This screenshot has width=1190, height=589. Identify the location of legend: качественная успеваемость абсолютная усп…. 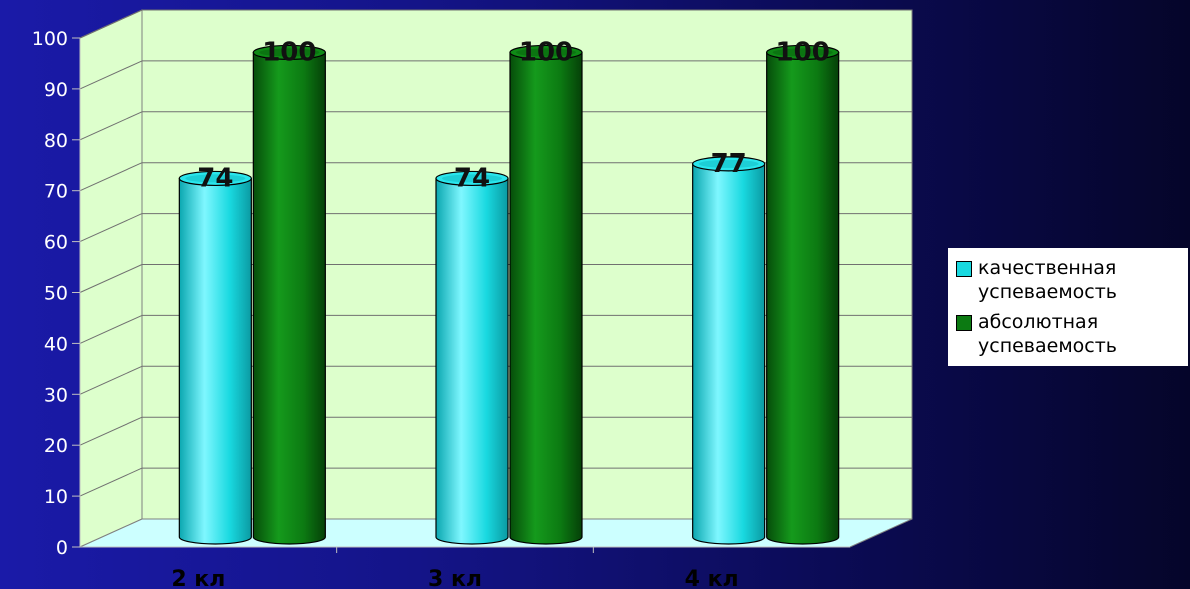
(1068, 307).